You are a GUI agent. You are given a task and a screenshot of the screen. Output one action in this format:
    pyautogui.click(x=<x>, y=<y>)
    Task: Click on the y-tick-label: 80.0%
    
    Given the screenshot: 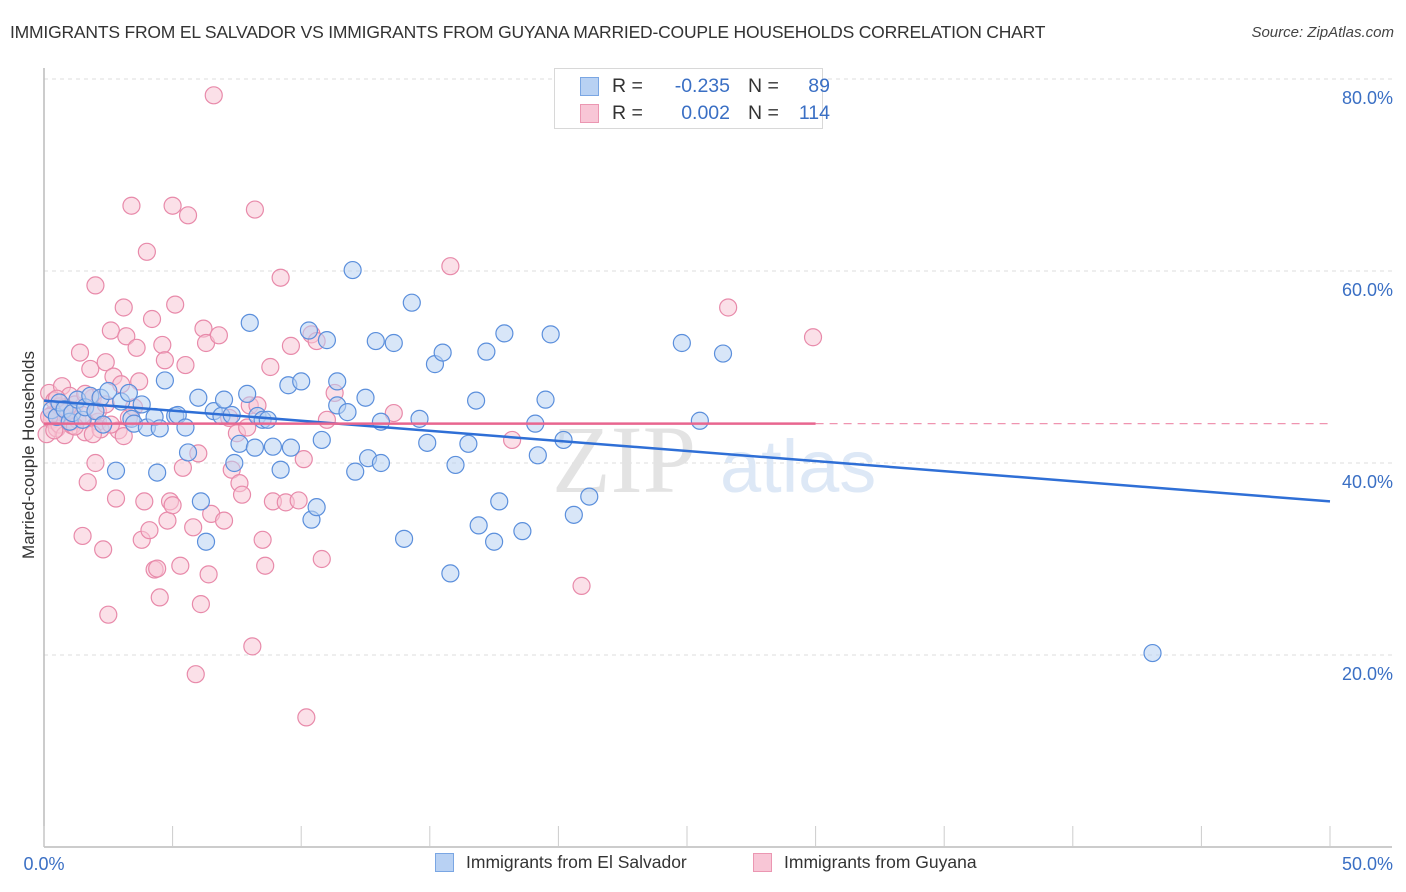 What is the action you would take?
    pyautogui.click(x=1367, y=98)
    